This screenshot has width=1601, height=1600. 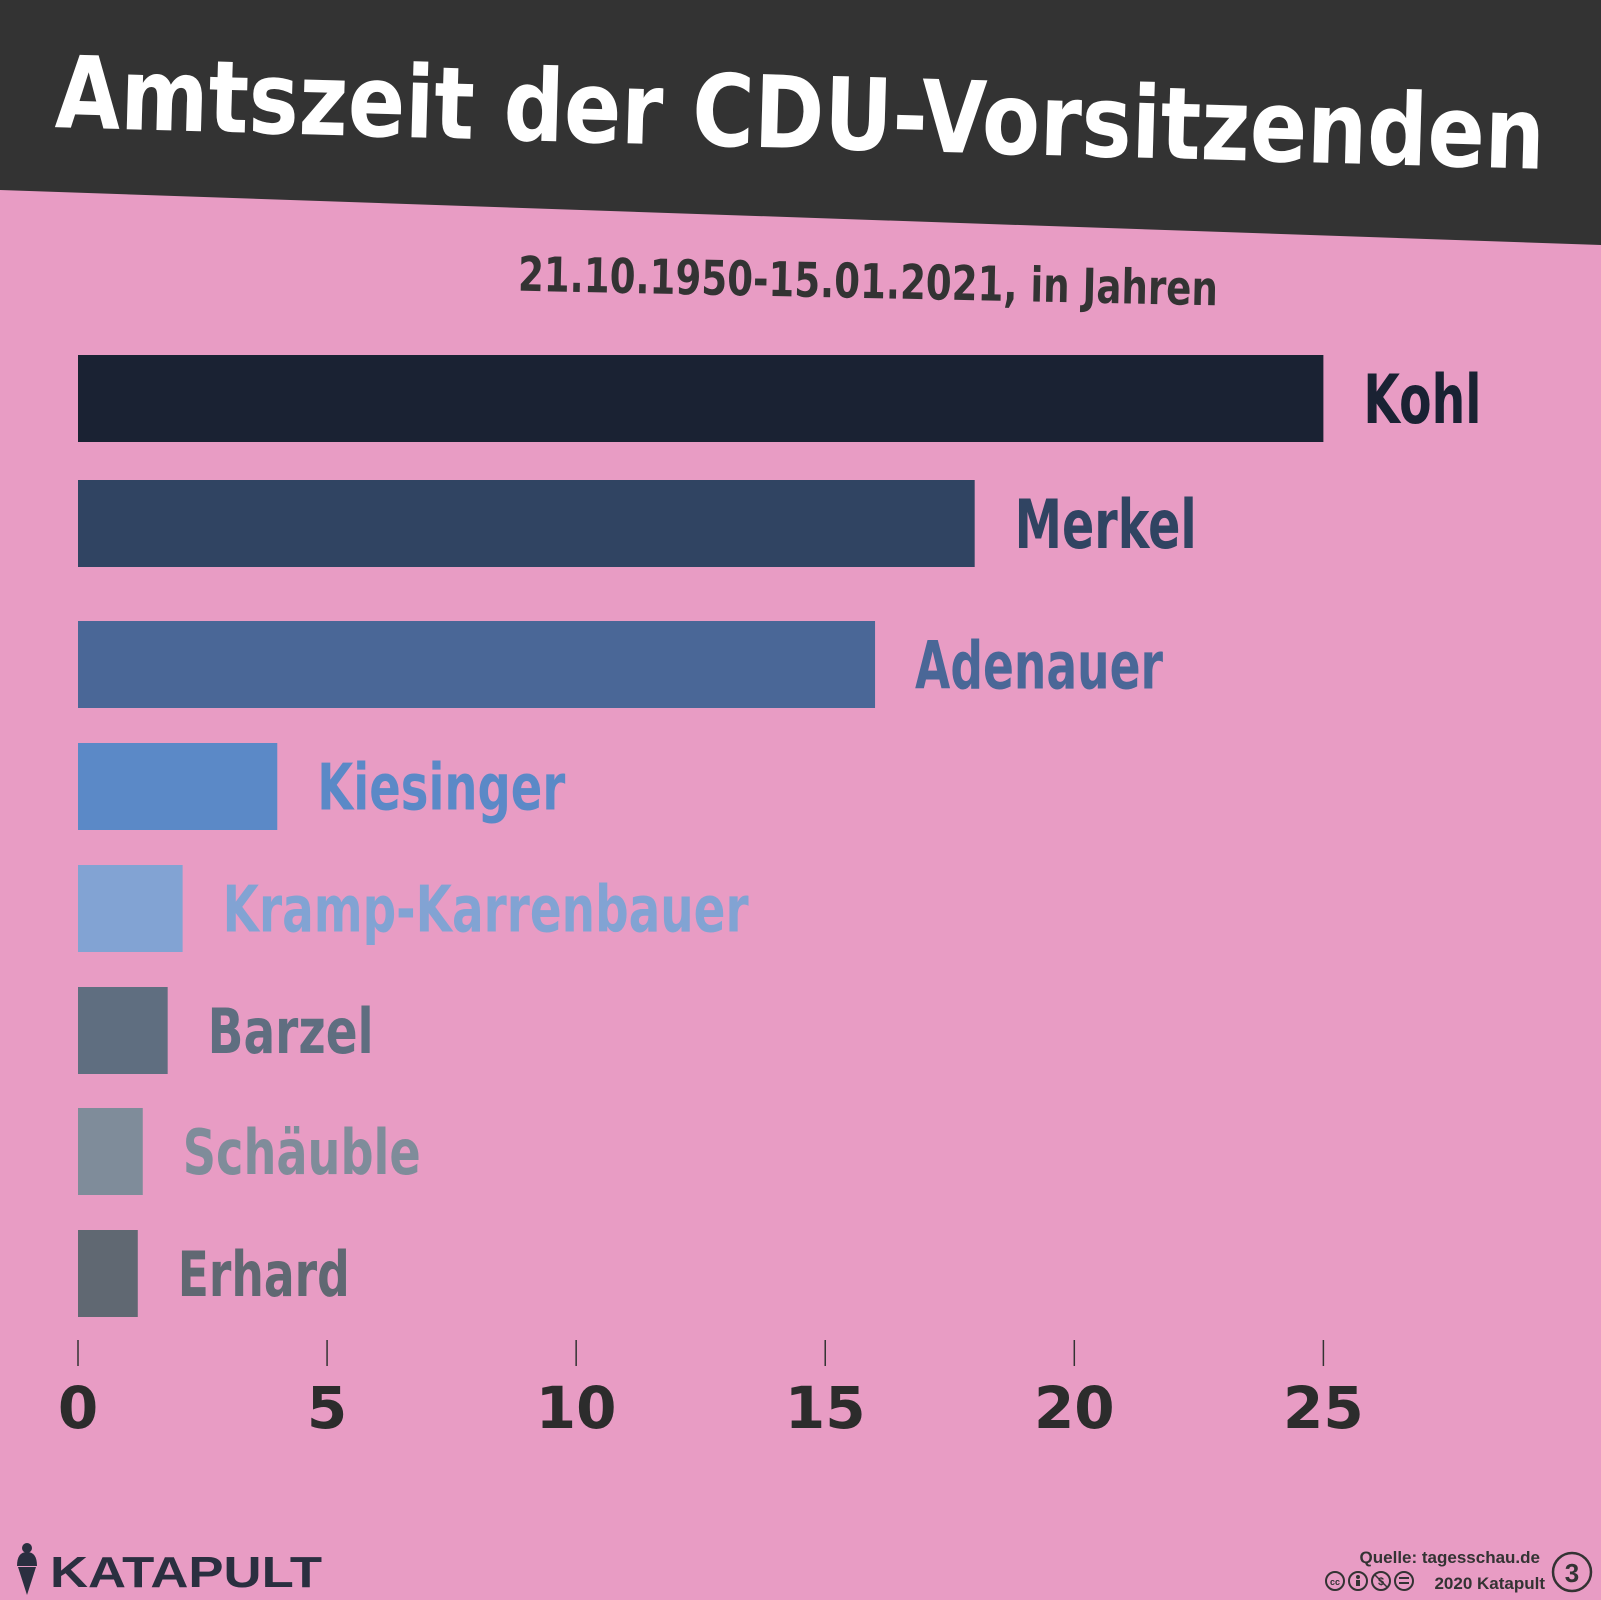 What do you see at coordinates (825, 1408) in the screenshot?
I see `x-tick-label-15: 15` at bounding box center [825, 1408].